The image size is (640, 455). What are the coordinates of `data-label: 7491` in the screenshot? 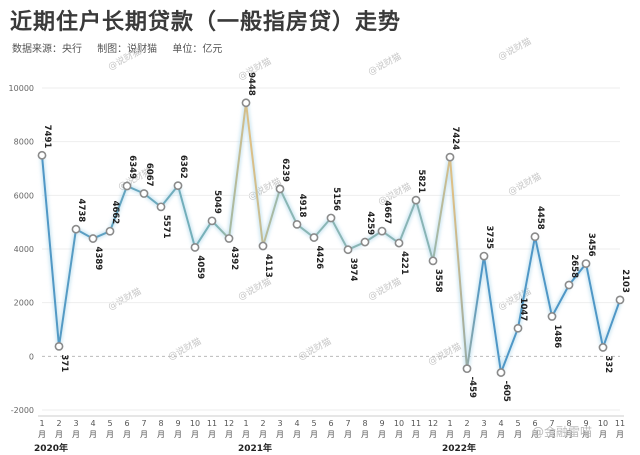 It's located at (47, 137).